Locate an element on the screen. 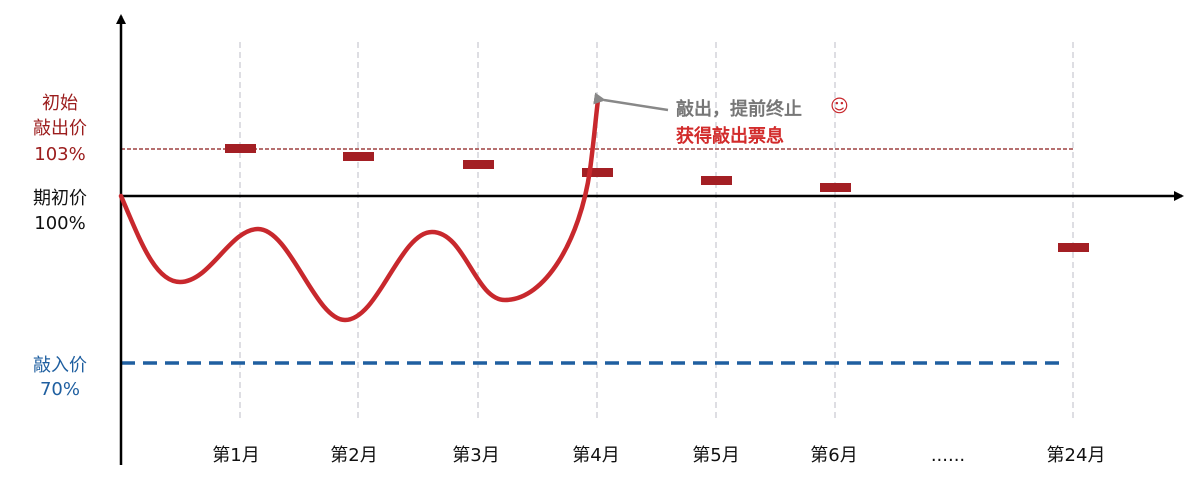 The width and height of the screenshot is (1195, 481). level-label: 103% is located at coordinates (59, 154).